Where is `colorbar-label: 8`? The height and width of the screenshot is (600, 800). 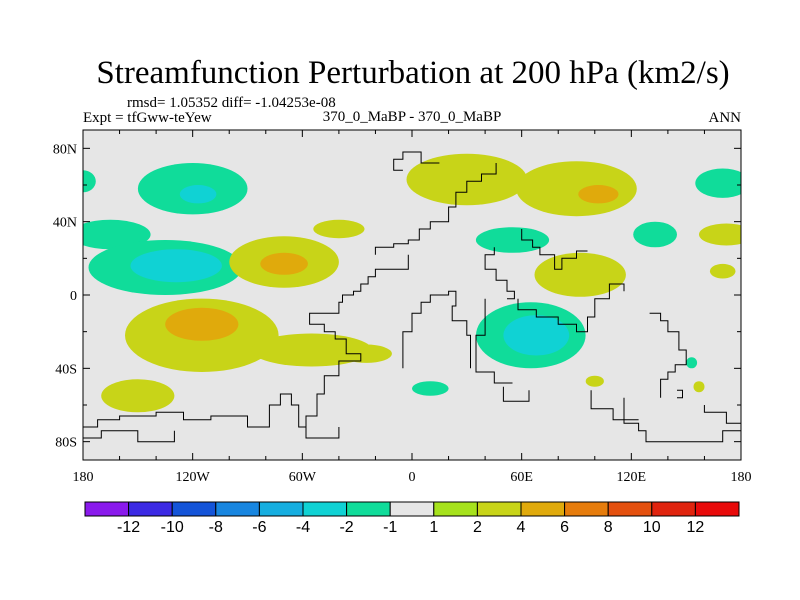 colorbar-label: 8 is located at coordinates (608, 527).